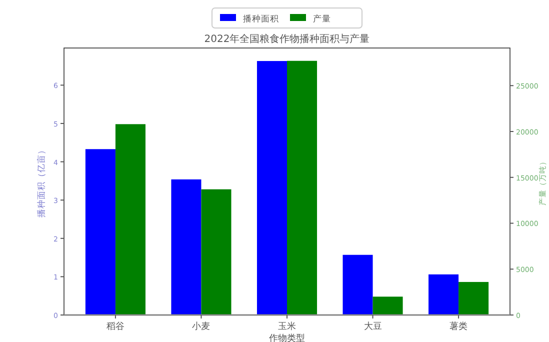 This screenshot has width=549, height=342. I want to click on x-tick-label: 大豆, so click(373, 326).